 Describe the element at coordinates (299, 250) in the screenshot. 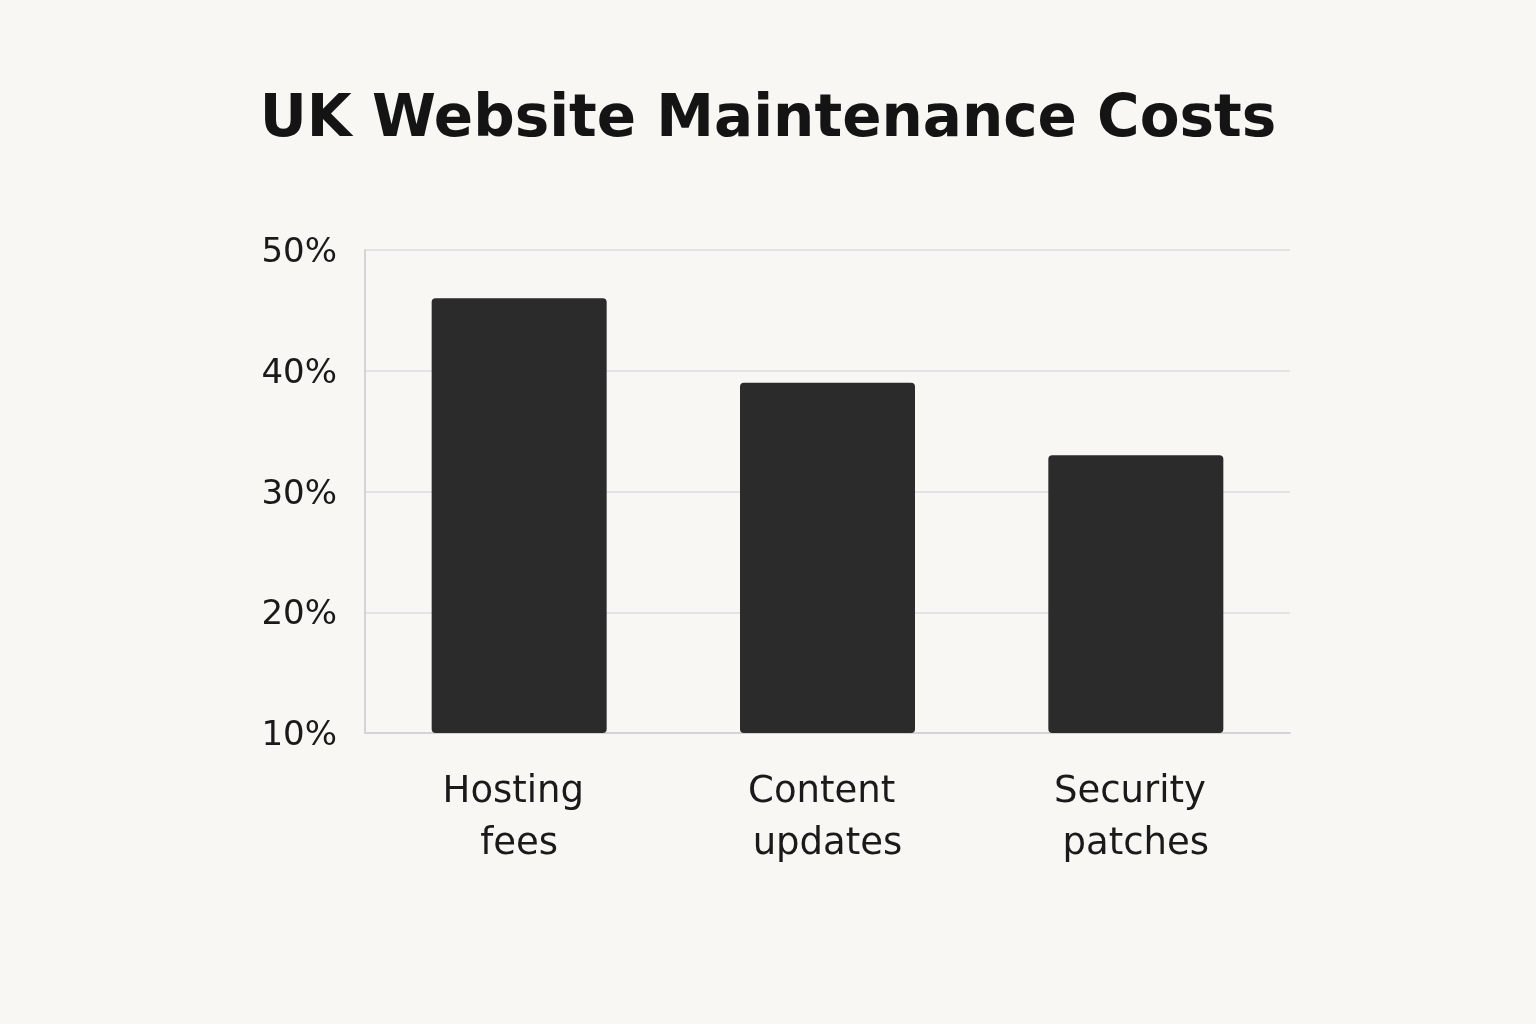

I see `y-tick-label: 50%` at that location.